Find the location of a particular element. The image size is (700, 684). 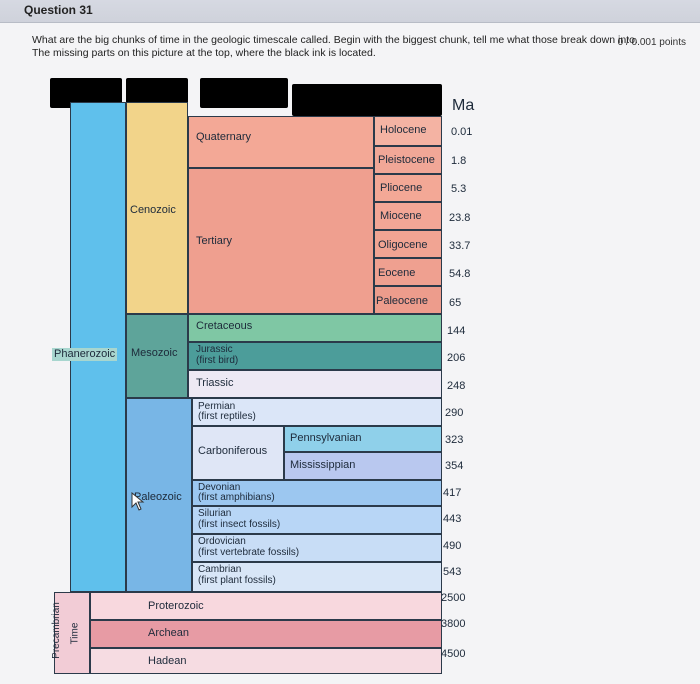

proterozoic-label: Proterozoic is located at coordinates (176, 606).